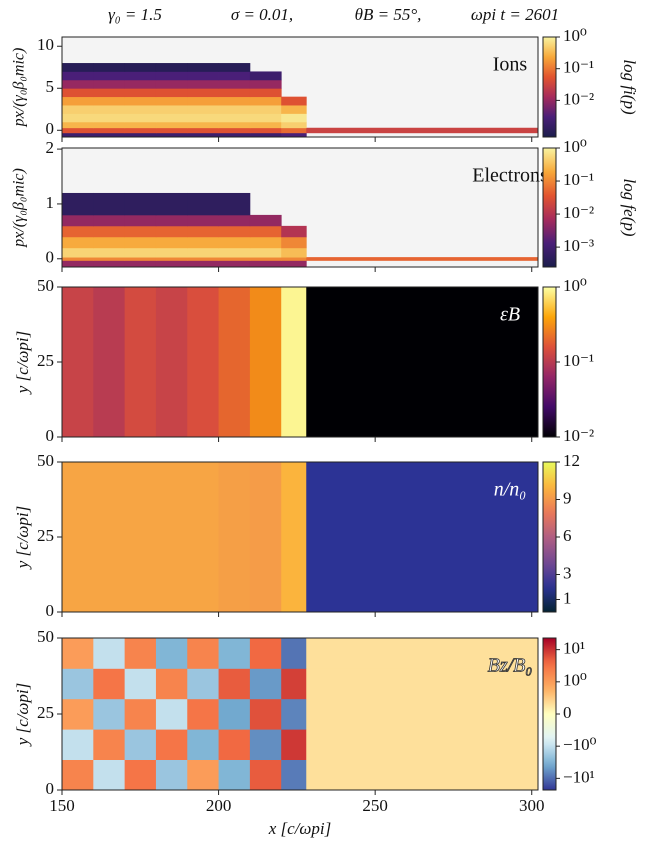  I want to click on title-part: θB = 55°,, so click(388, 14).